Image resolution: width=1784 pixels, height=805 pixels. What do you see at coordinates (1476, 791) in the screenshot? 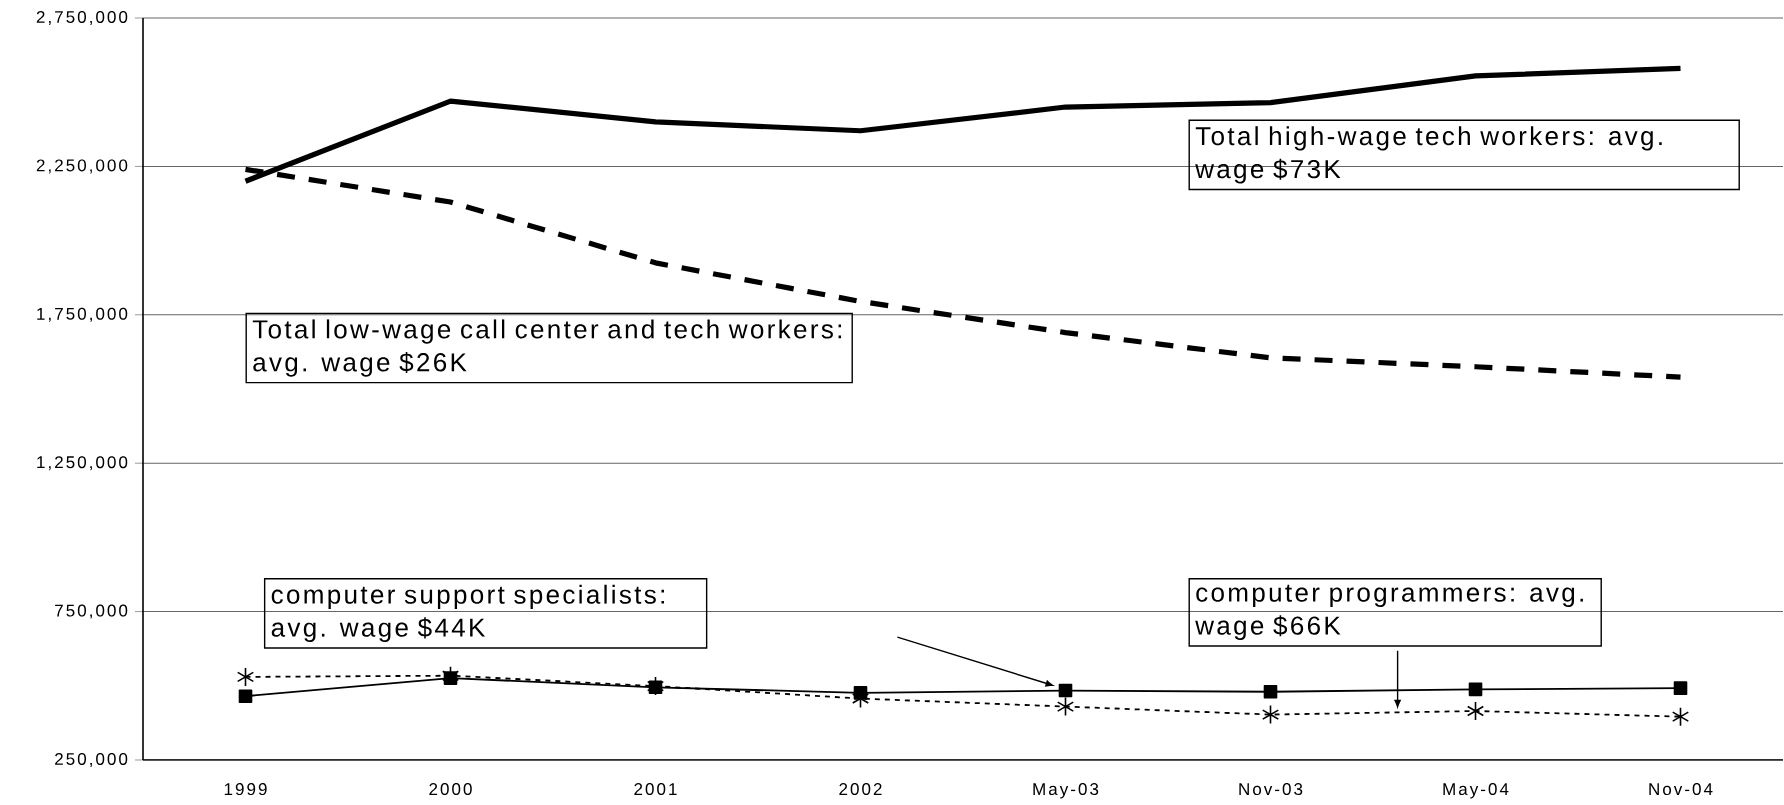
I see `x-tick-label: May-04` at bounding box center [1476, 791].